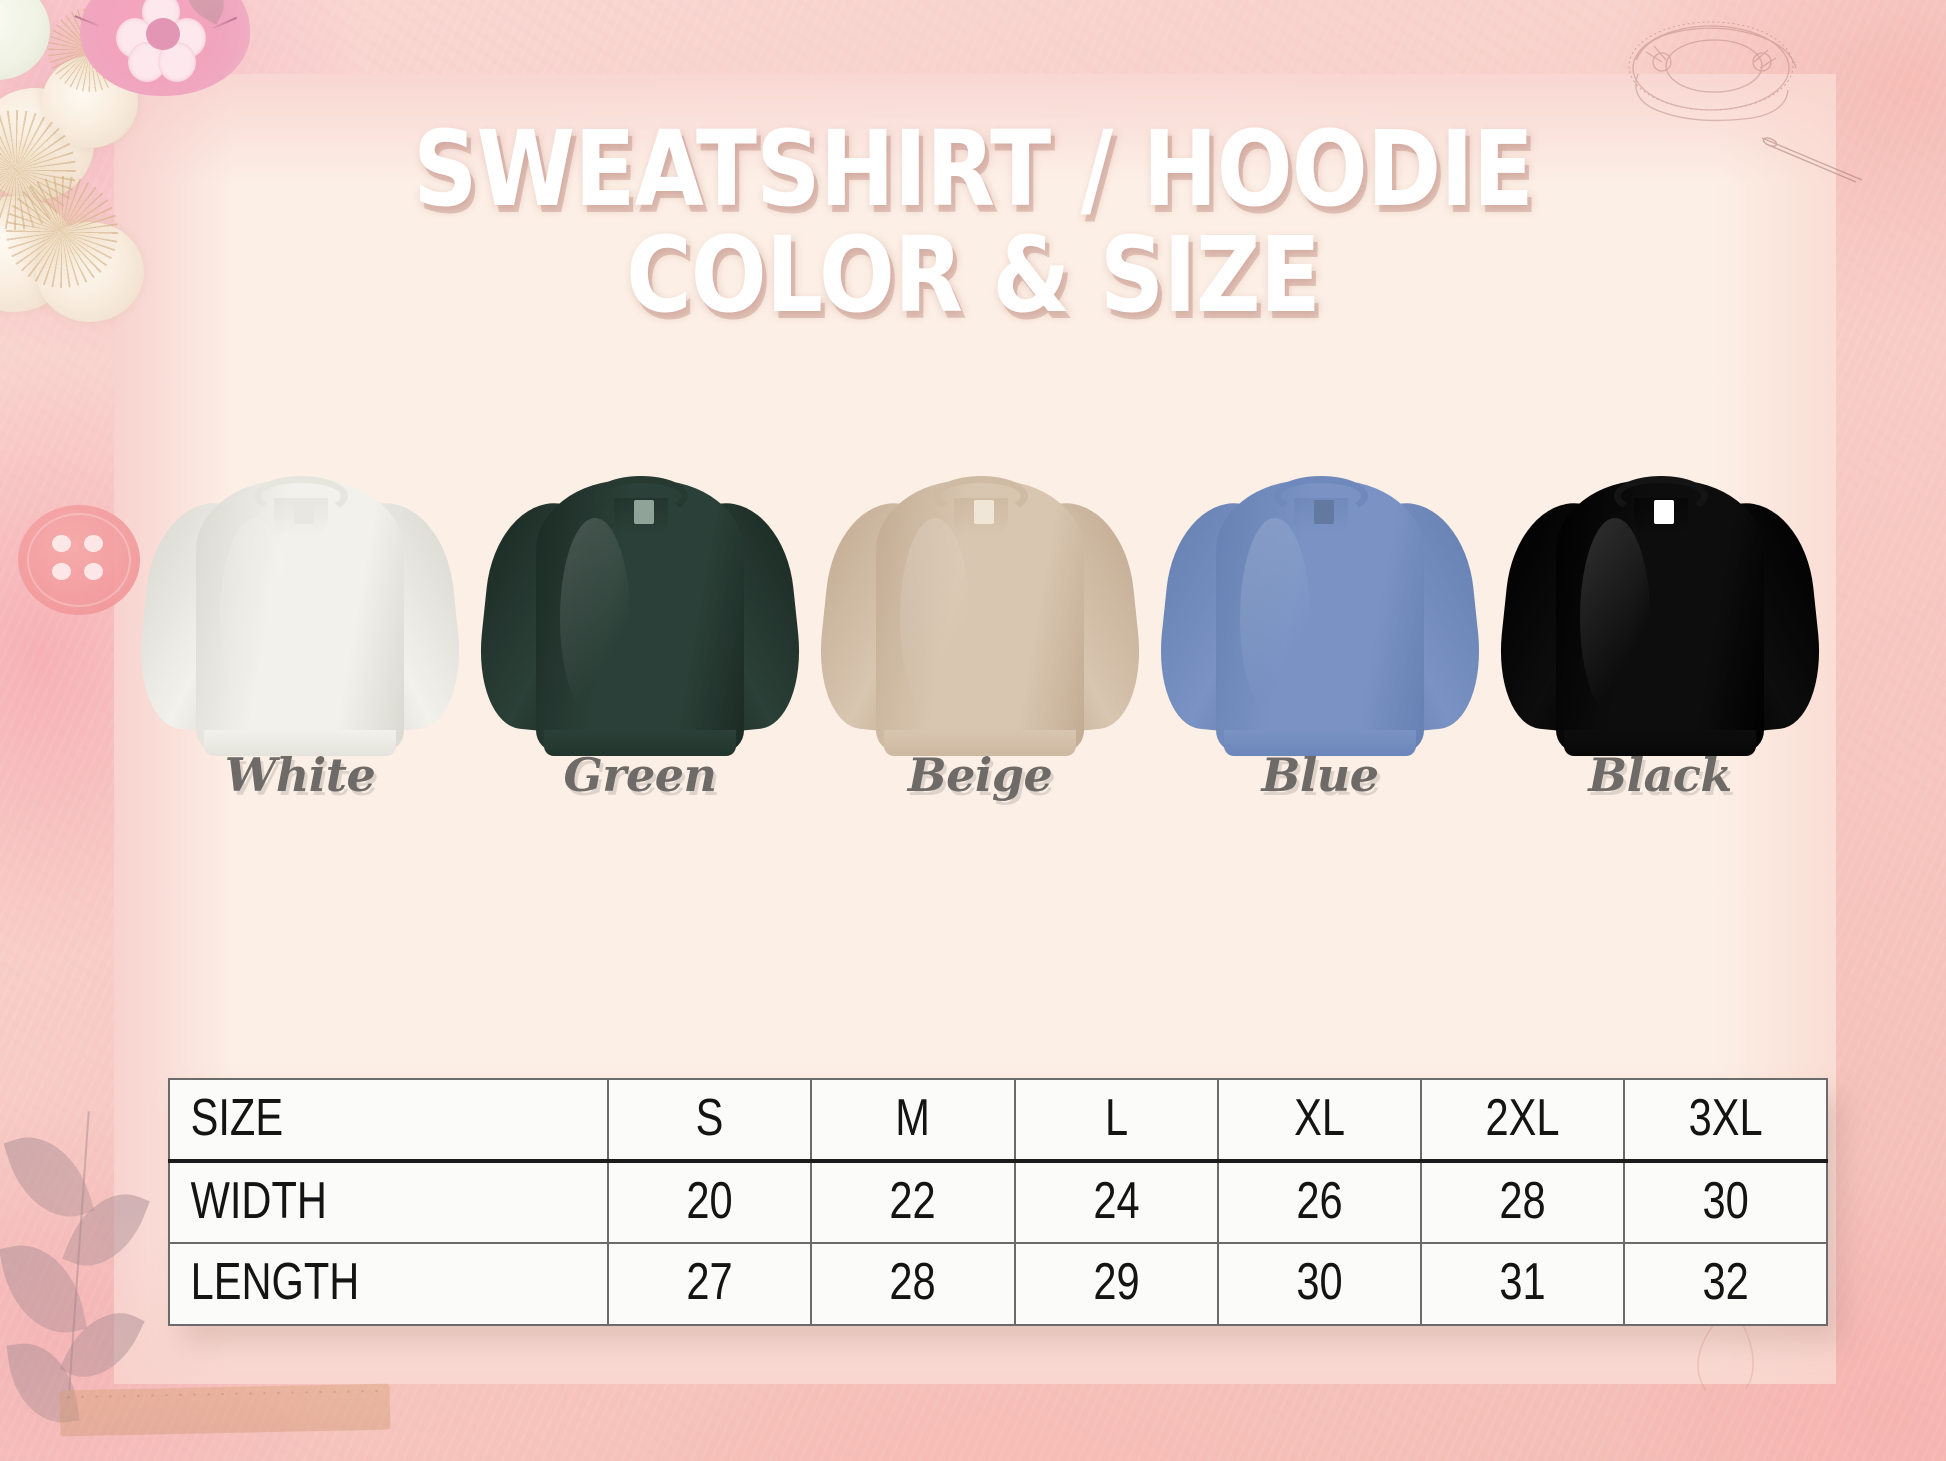  I want to click on table-cell: 31, so click(1522, 1284).